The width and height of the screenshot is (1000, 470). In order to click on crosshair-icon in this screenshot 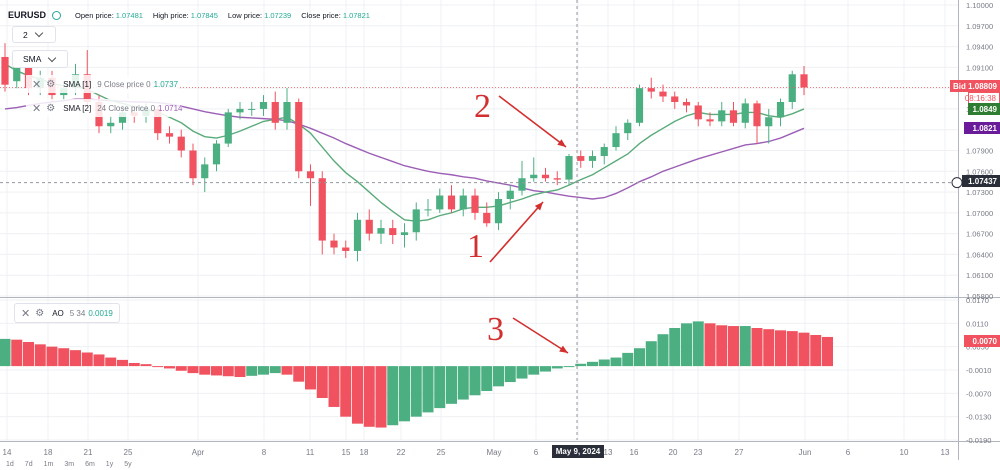, I will do `click(957, 183)`.